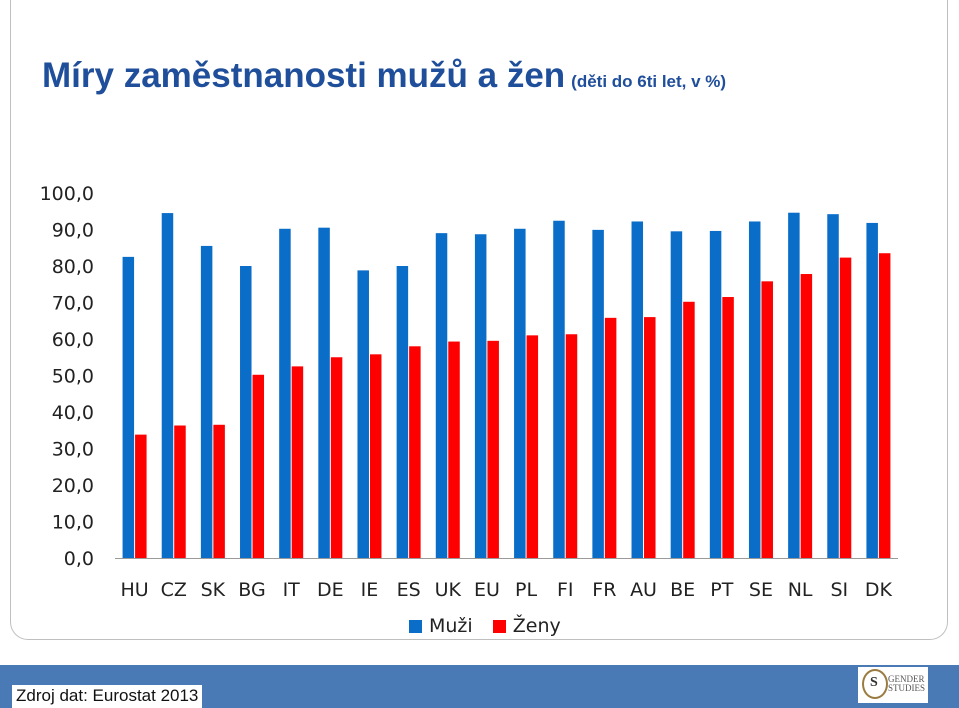 The height and width of the screenshot is (708, 959). What do you see at coordinates (906, 679) in the screenshot?
I see `logo-text-line1: GENDER` at bounding box center [906, 679].